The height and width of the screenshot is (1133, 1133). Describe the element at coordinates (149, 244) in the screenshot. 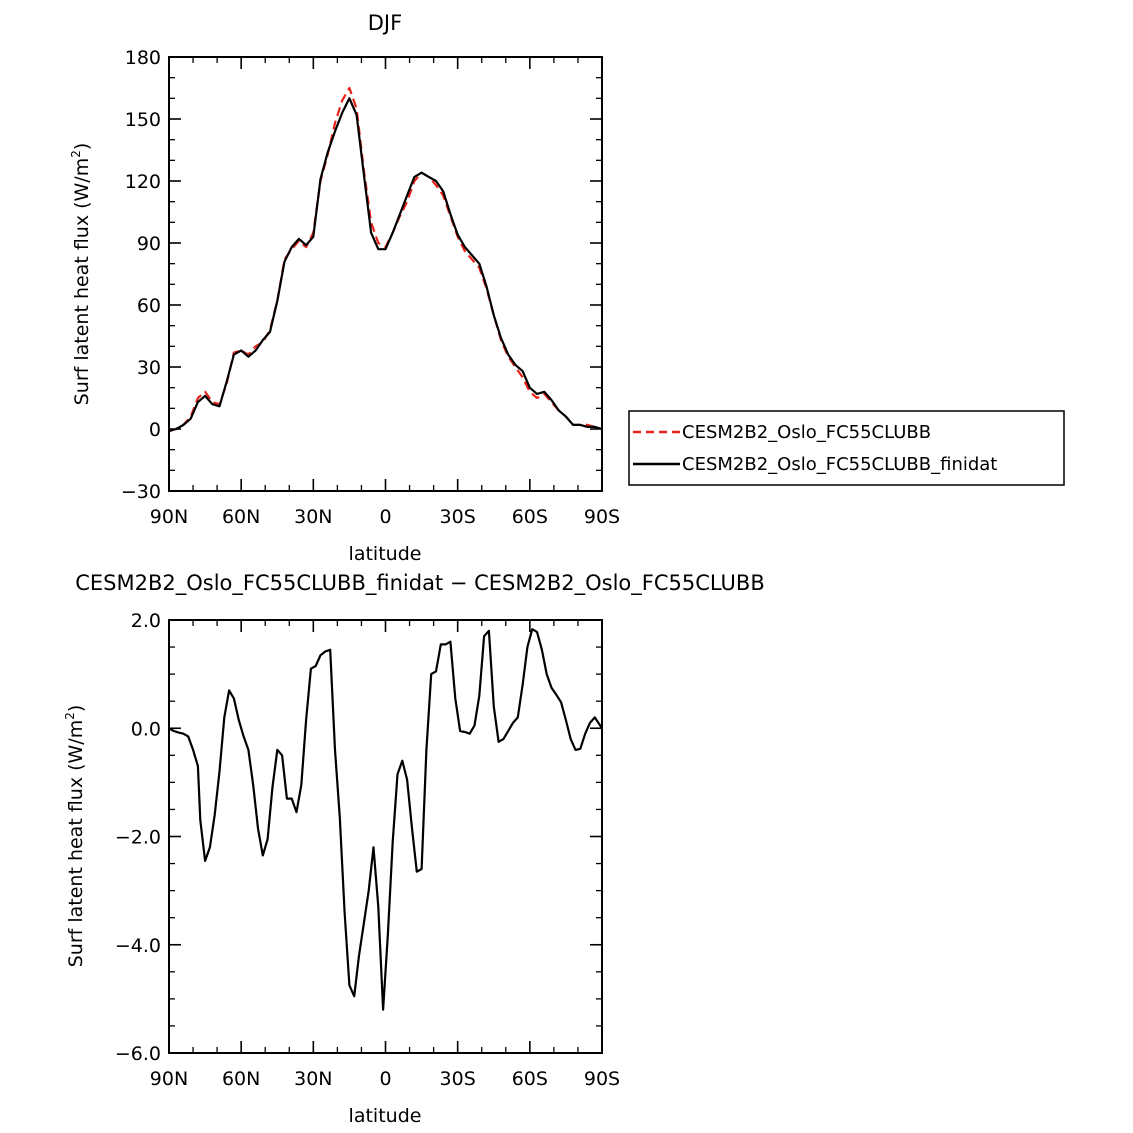

I see `chart-top-y-tick-label: 90` at that location.